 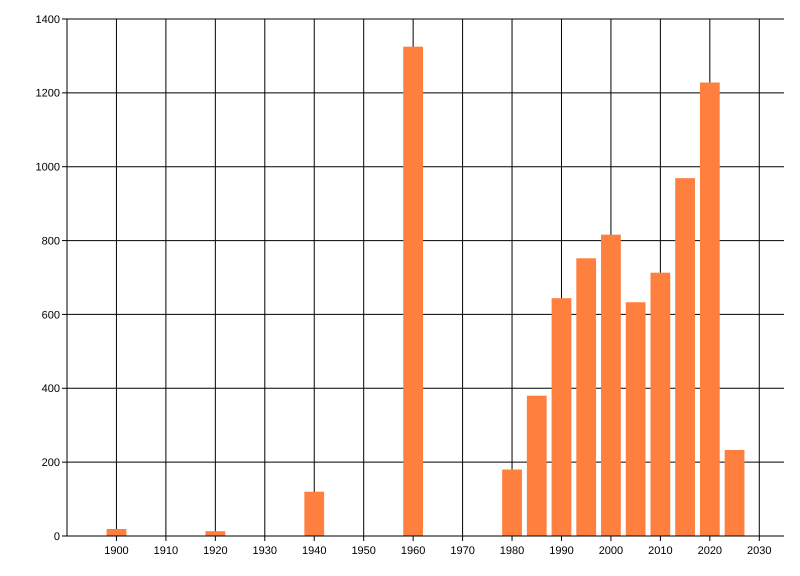 What do you see at coordinates (215, 551) in the screenshot?
I see `x-tick-label: 1920` at bounding box center [215, 551].